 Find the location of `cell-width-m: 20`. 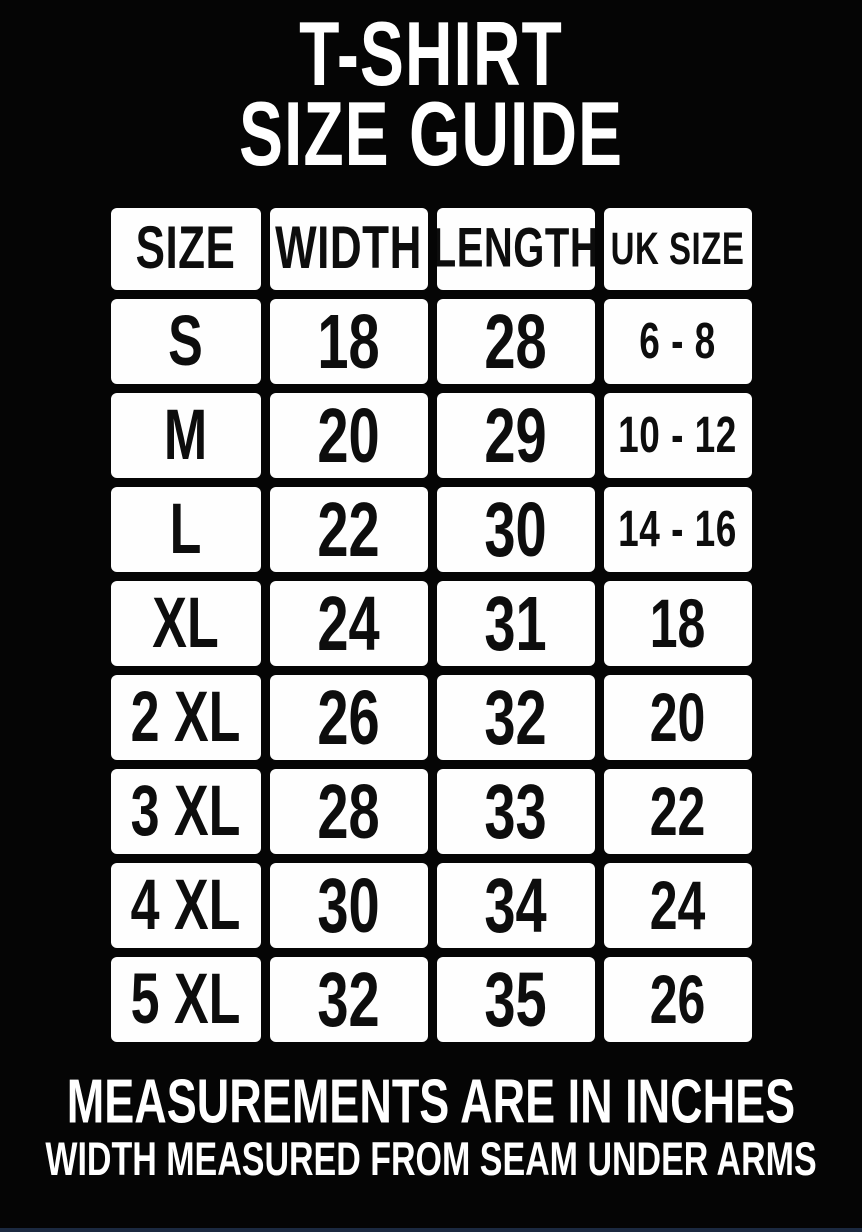

cell-width-m: 20 is located at coordinates (348, 435).